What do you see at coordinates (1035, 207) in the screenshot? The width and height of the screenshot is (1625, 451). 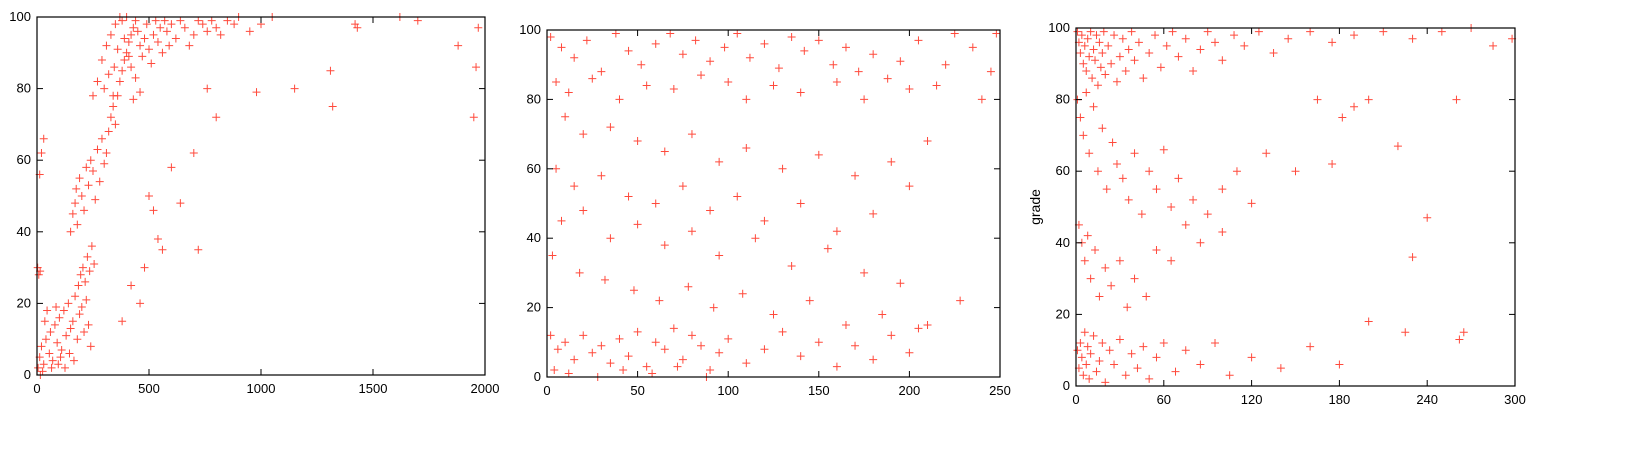 I see `y-axis-label: grade` at bounding box center [1035, 207].